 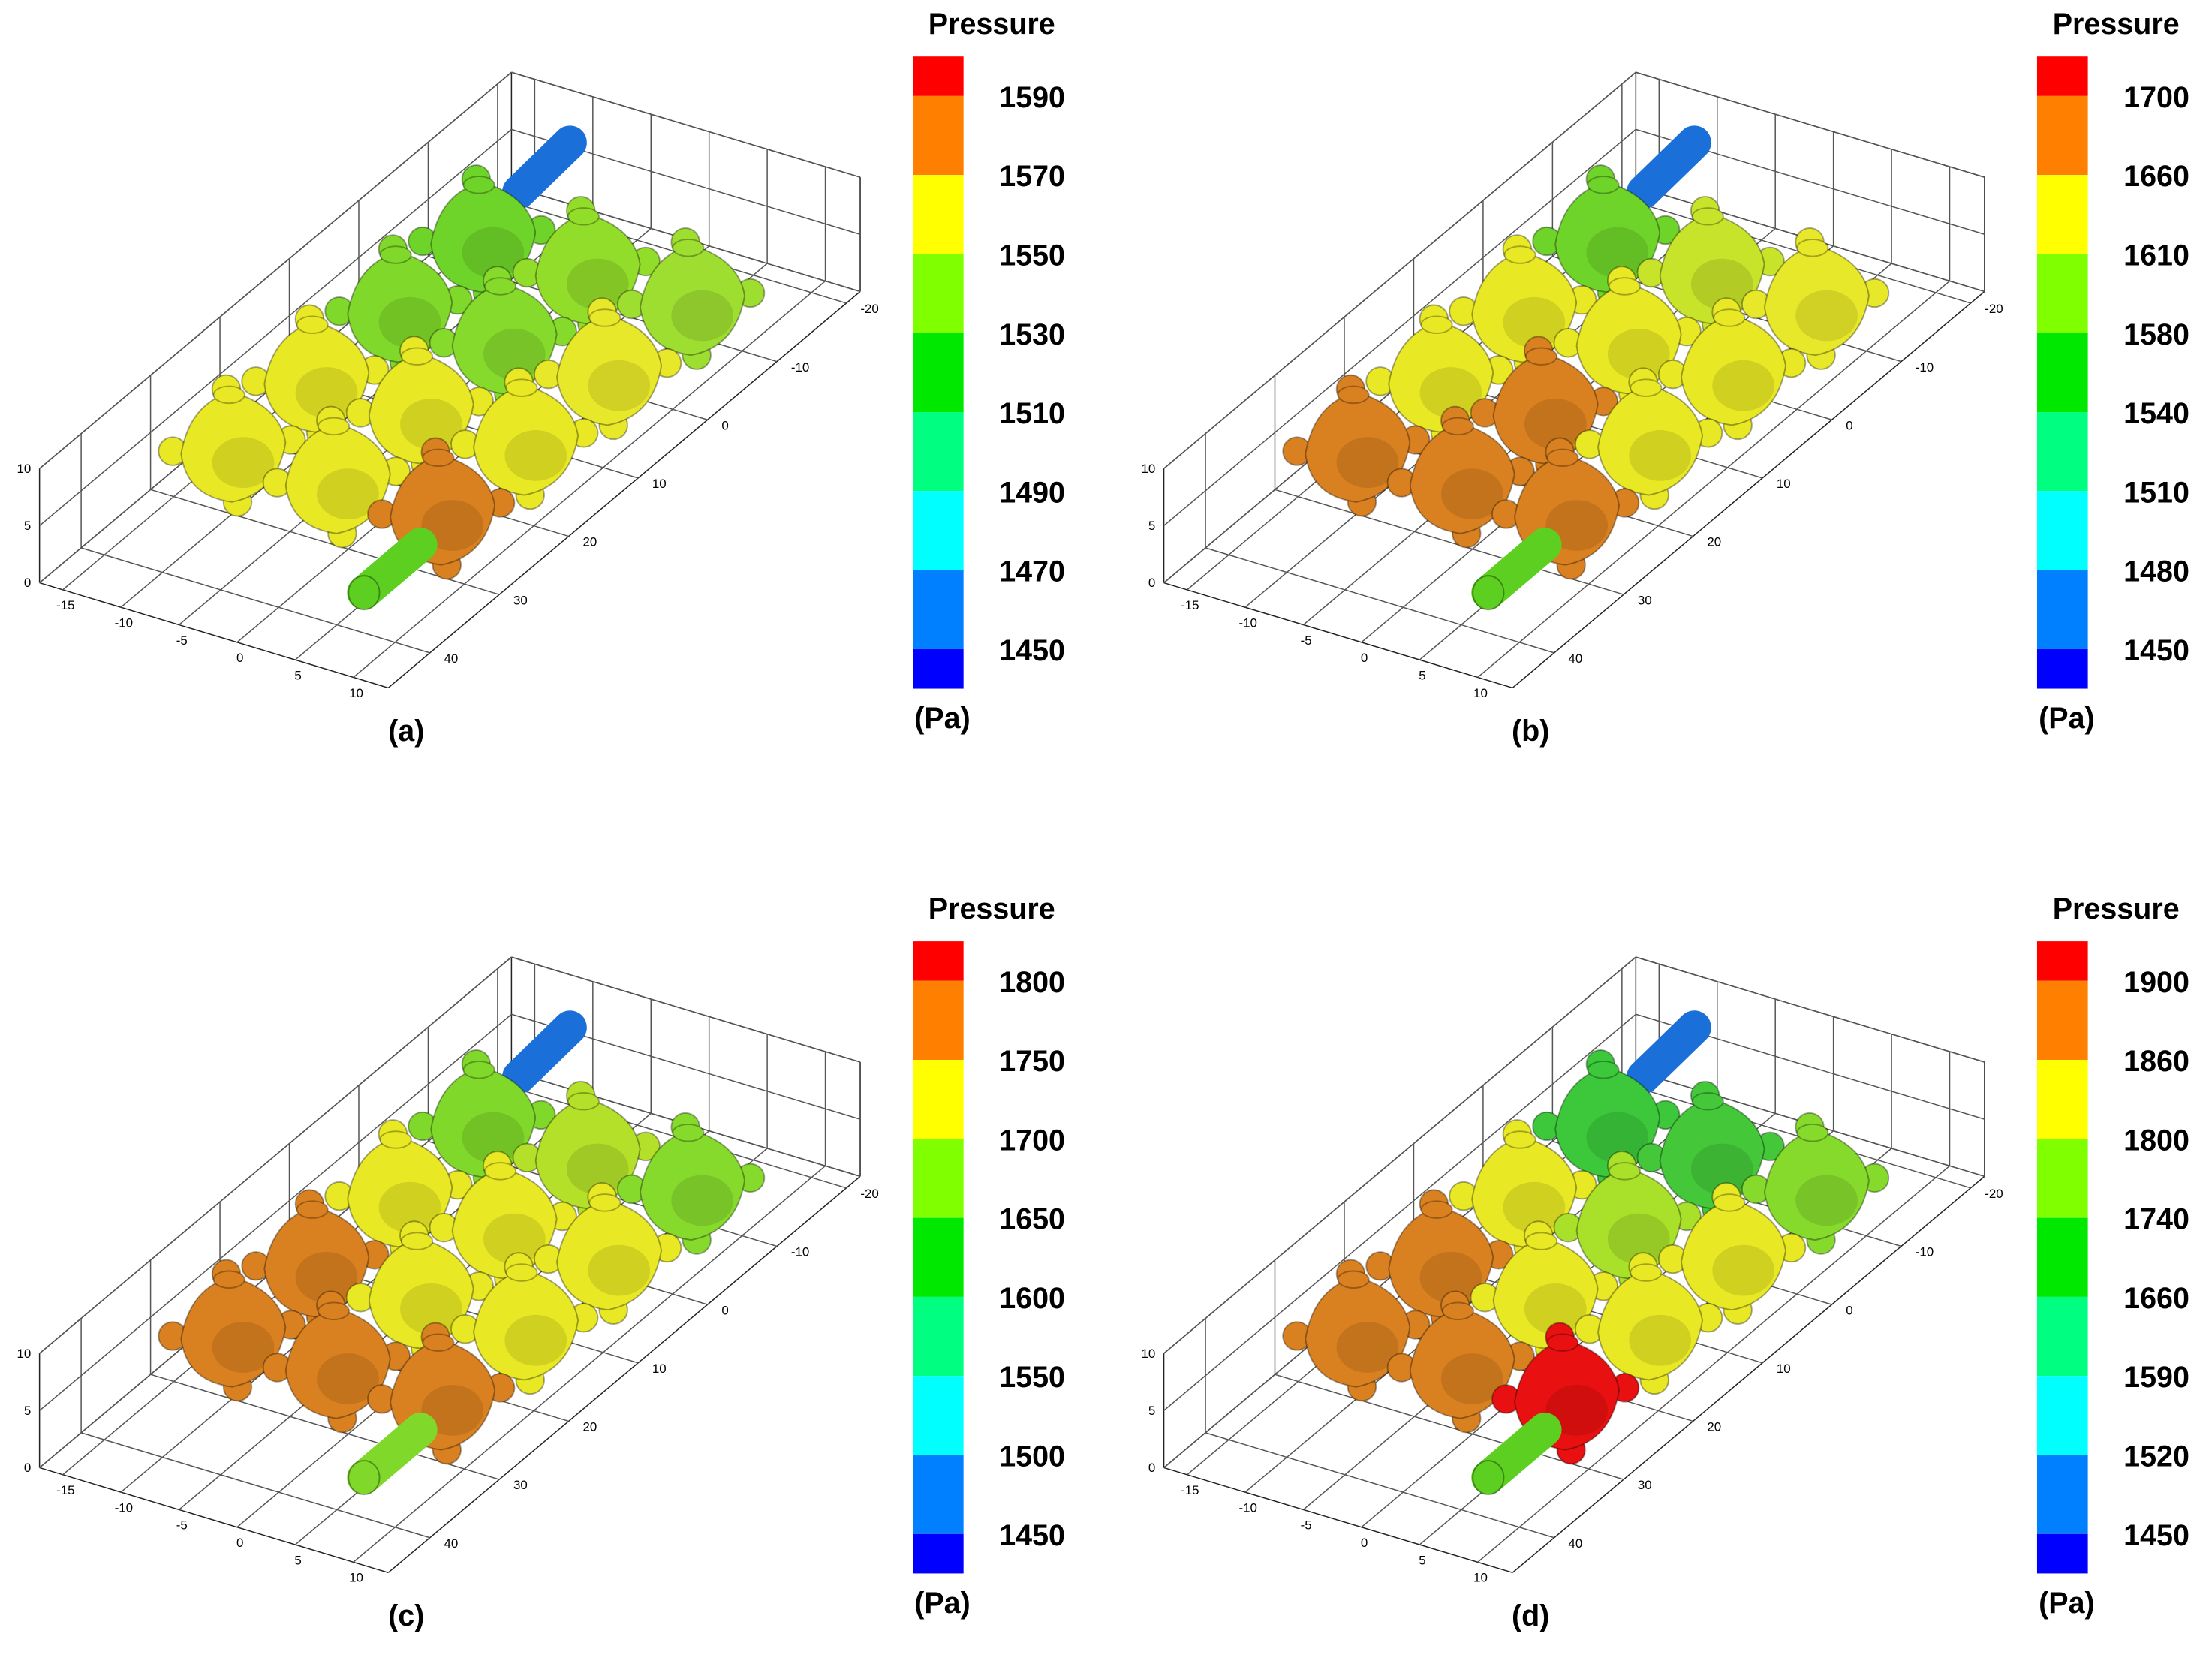 What do you see at coordinates (1994, 1194) in the screenshot?
I see `y-tick-label: -20` at bounding box center [1994, 1194].